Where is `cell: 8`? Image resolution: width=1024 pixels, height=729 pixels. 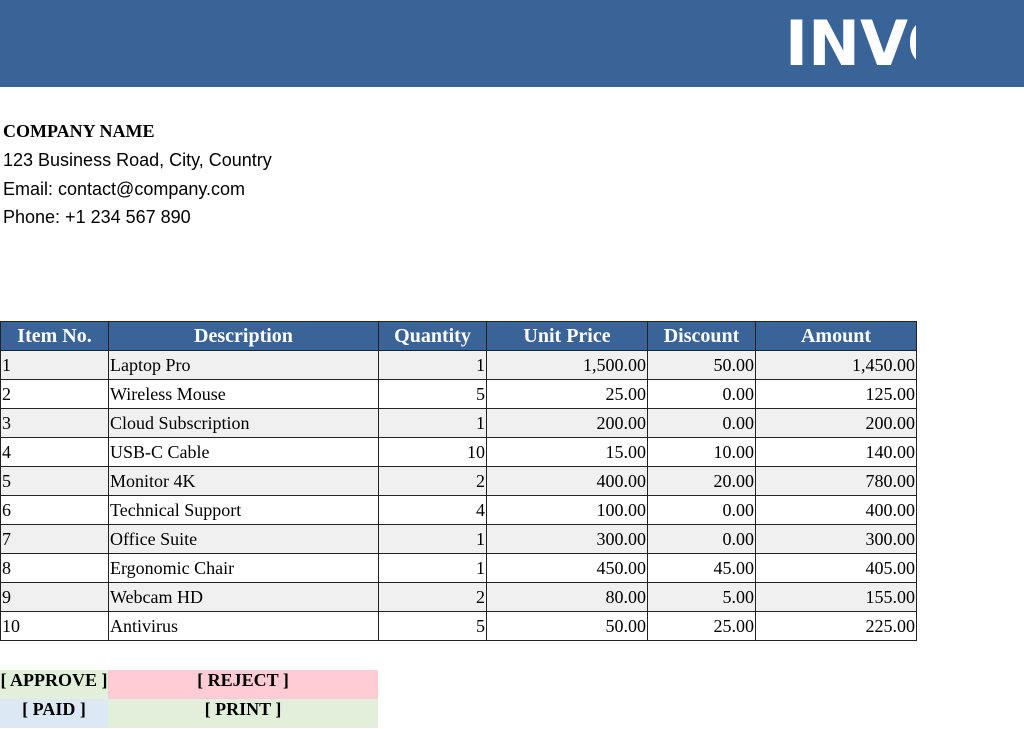 cell: 8 is located at coordinates (54, 568).